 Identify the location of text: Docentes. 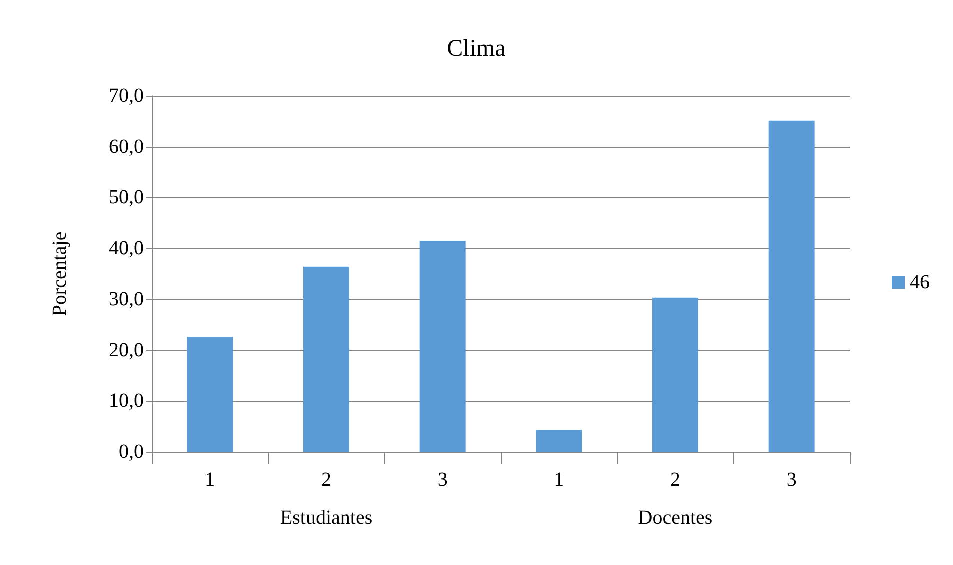
(675, 518).